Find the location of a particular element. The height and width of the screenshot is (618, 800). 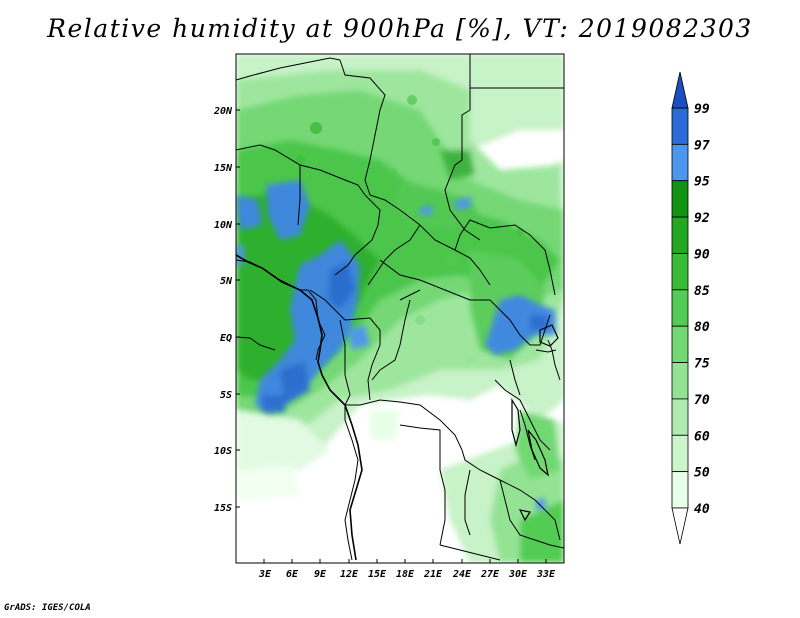

lat-ticks is located at coordinates (238, 308).